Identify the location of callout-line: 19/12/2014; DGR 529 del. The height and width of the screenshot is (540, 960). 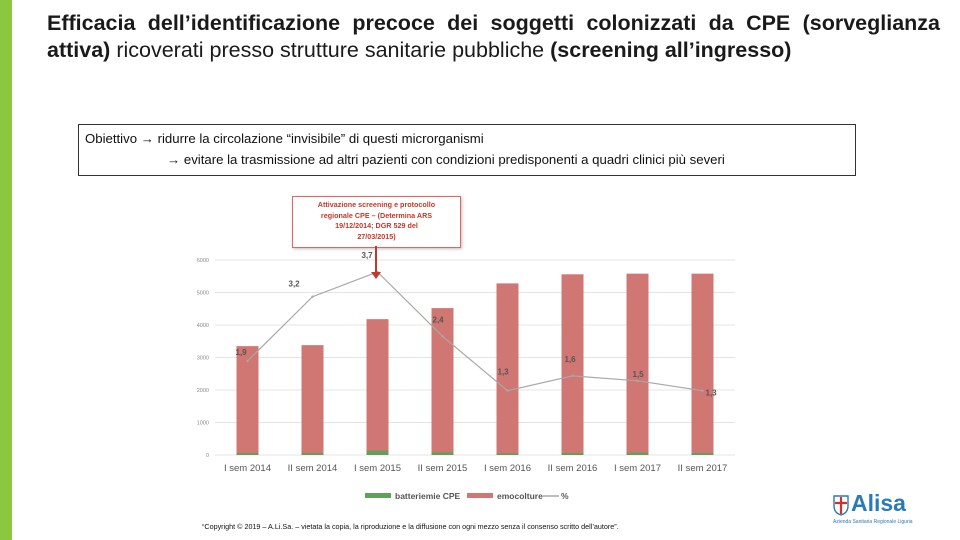
(376, 225).